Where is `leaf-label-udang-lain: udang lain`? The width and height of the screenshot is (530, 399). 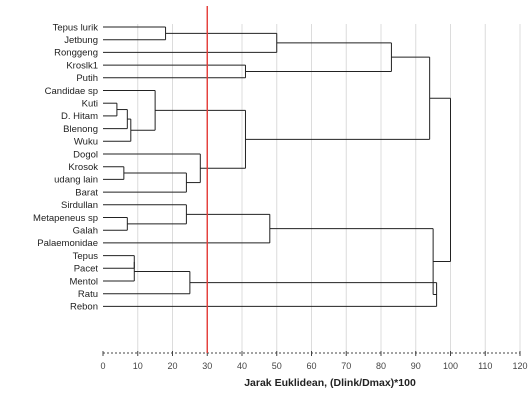
leaf-label-udang-lain: udang lain is located at coordinates (76, 180).